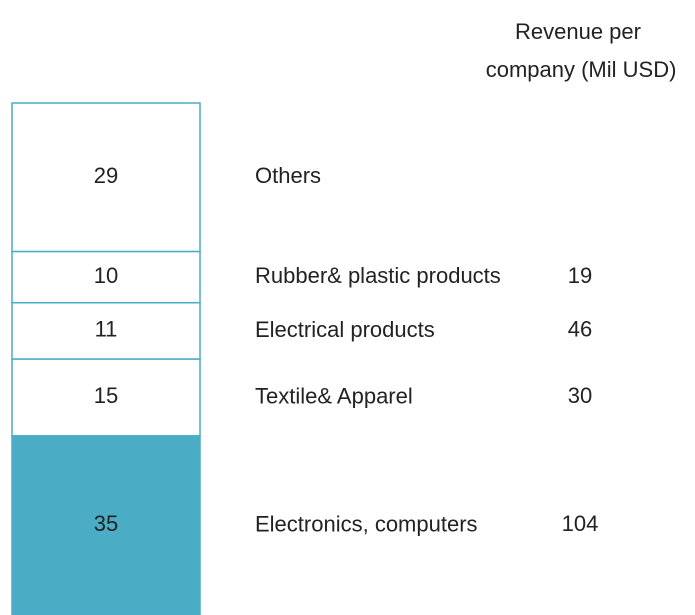  I want to click on data-label: 29, so click(106, 175).